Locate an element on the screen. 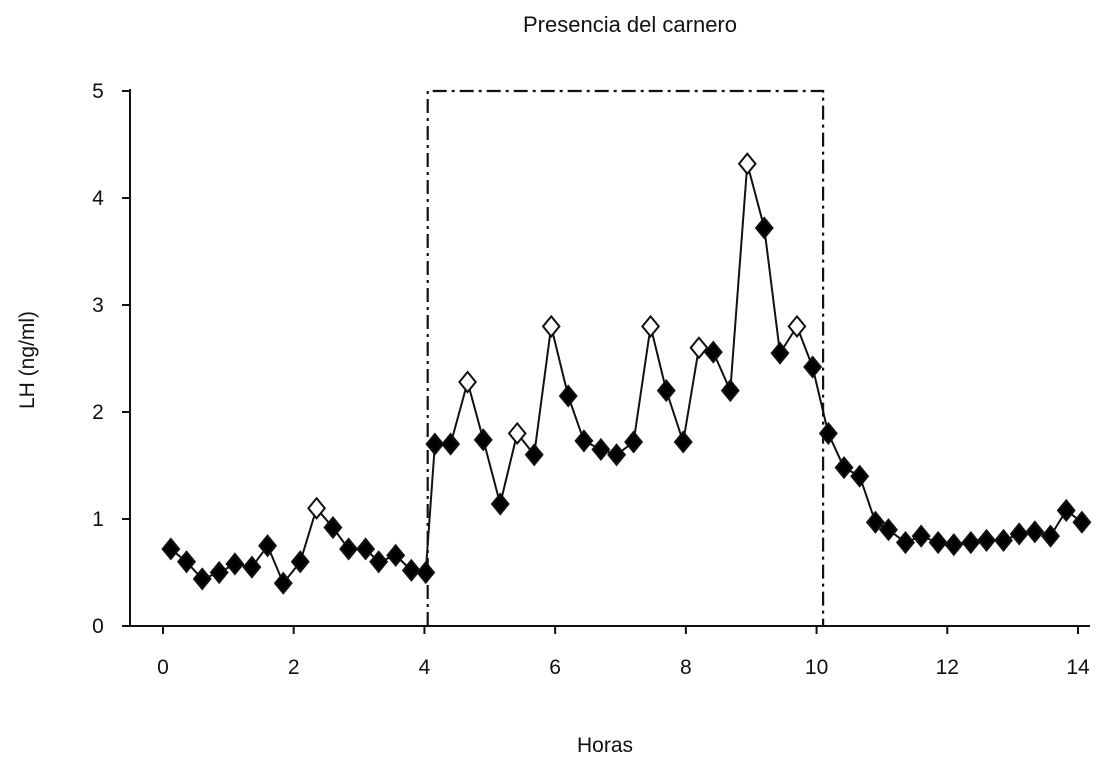  y-tick-label: 3 is located at coordinates (98, 305).